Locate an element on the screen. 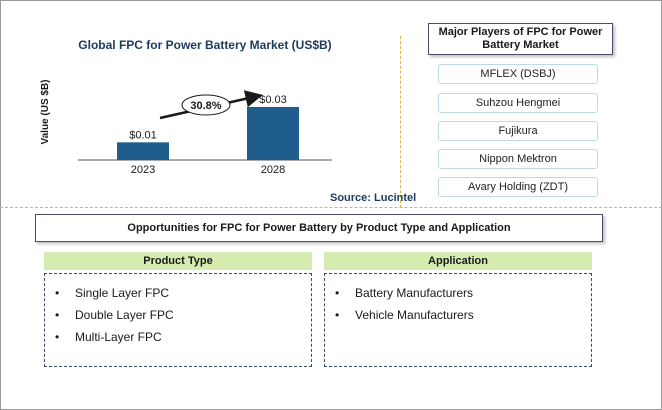 The image size is (662, 410). cagr-label: 30.8% is located at coordinates (205, 106).